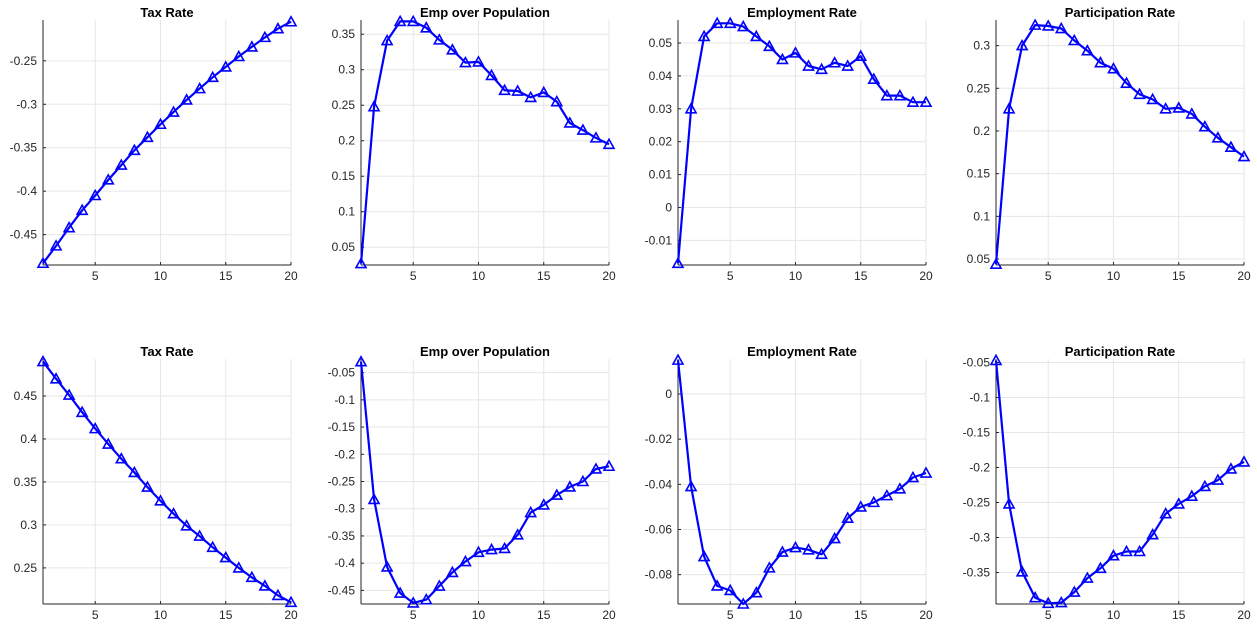 The width and height of the screenshot is (1257, 628). Describe the element at coordinates (344, 454) in the screenshot. I see `y-tick-label: -0.2` at that location.